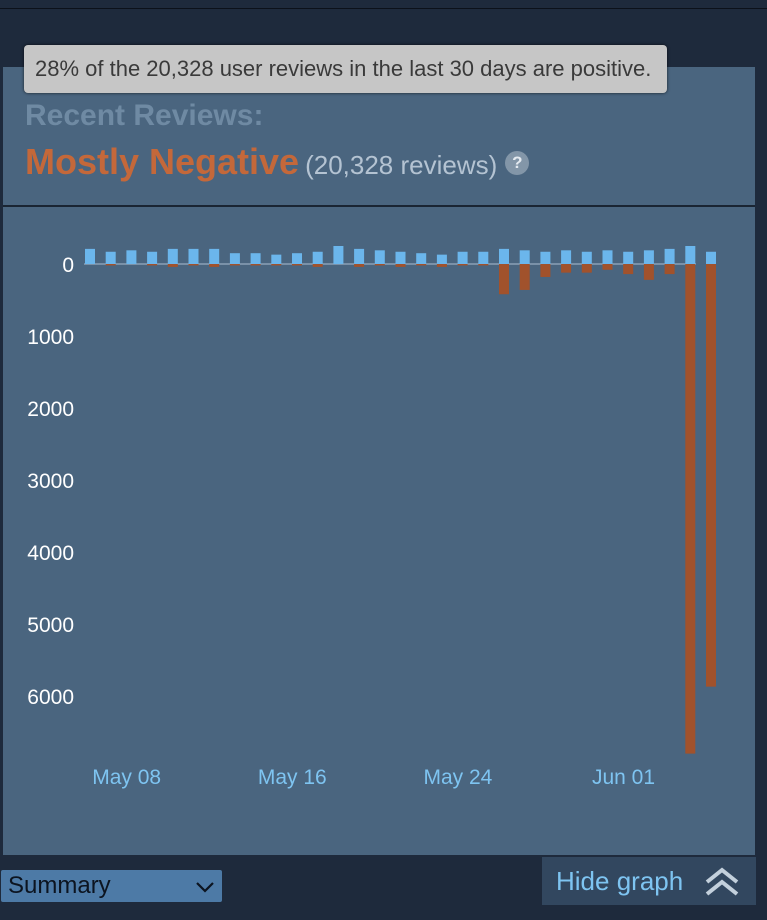  Describe the element at coordinates (50, 553) in the screenshot. I see `y-tick-label: 4000` at that location.